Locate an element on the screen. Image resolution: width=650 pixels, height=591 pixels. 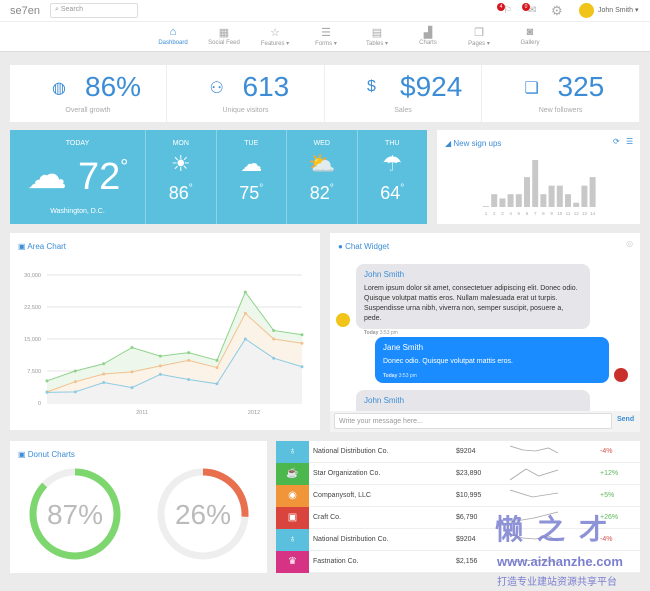
signup-bar-label: 9 is located at coordinates (551, 213).